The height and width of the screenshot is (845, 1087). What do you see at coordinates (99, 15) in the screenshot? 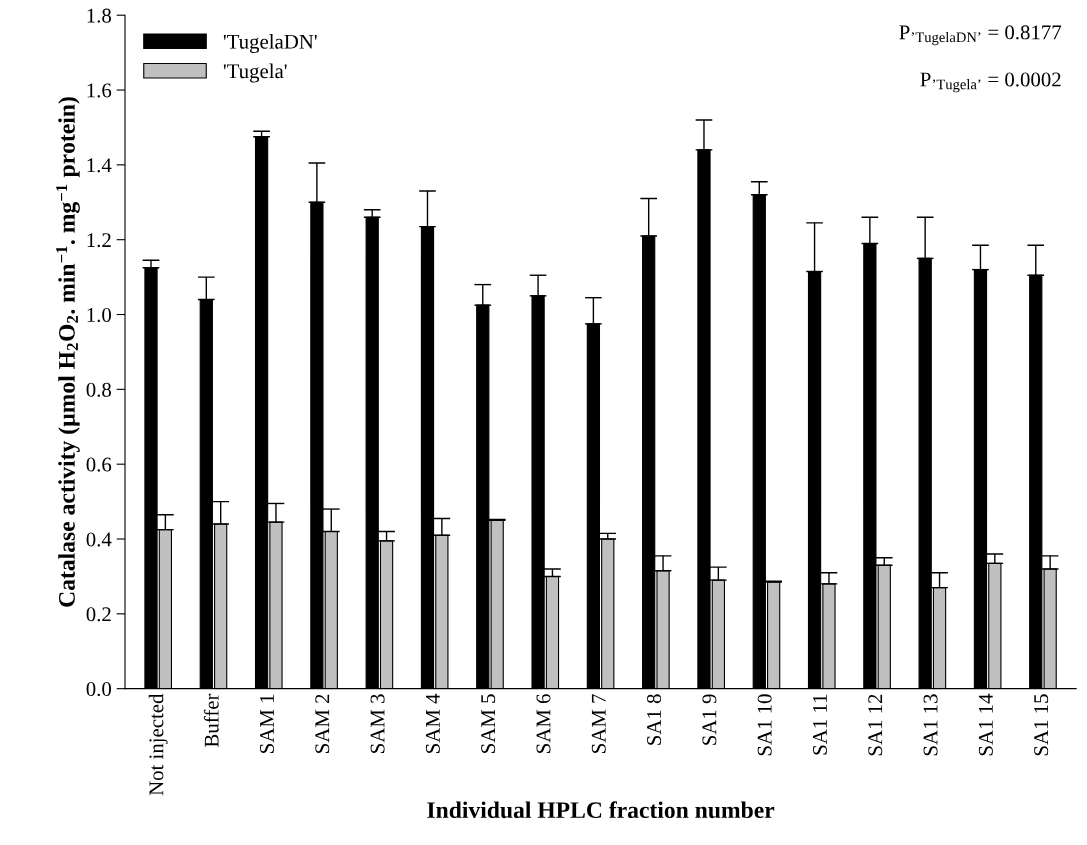
I see `y-tick-label: 1.8` at bounding box center [99, 15].